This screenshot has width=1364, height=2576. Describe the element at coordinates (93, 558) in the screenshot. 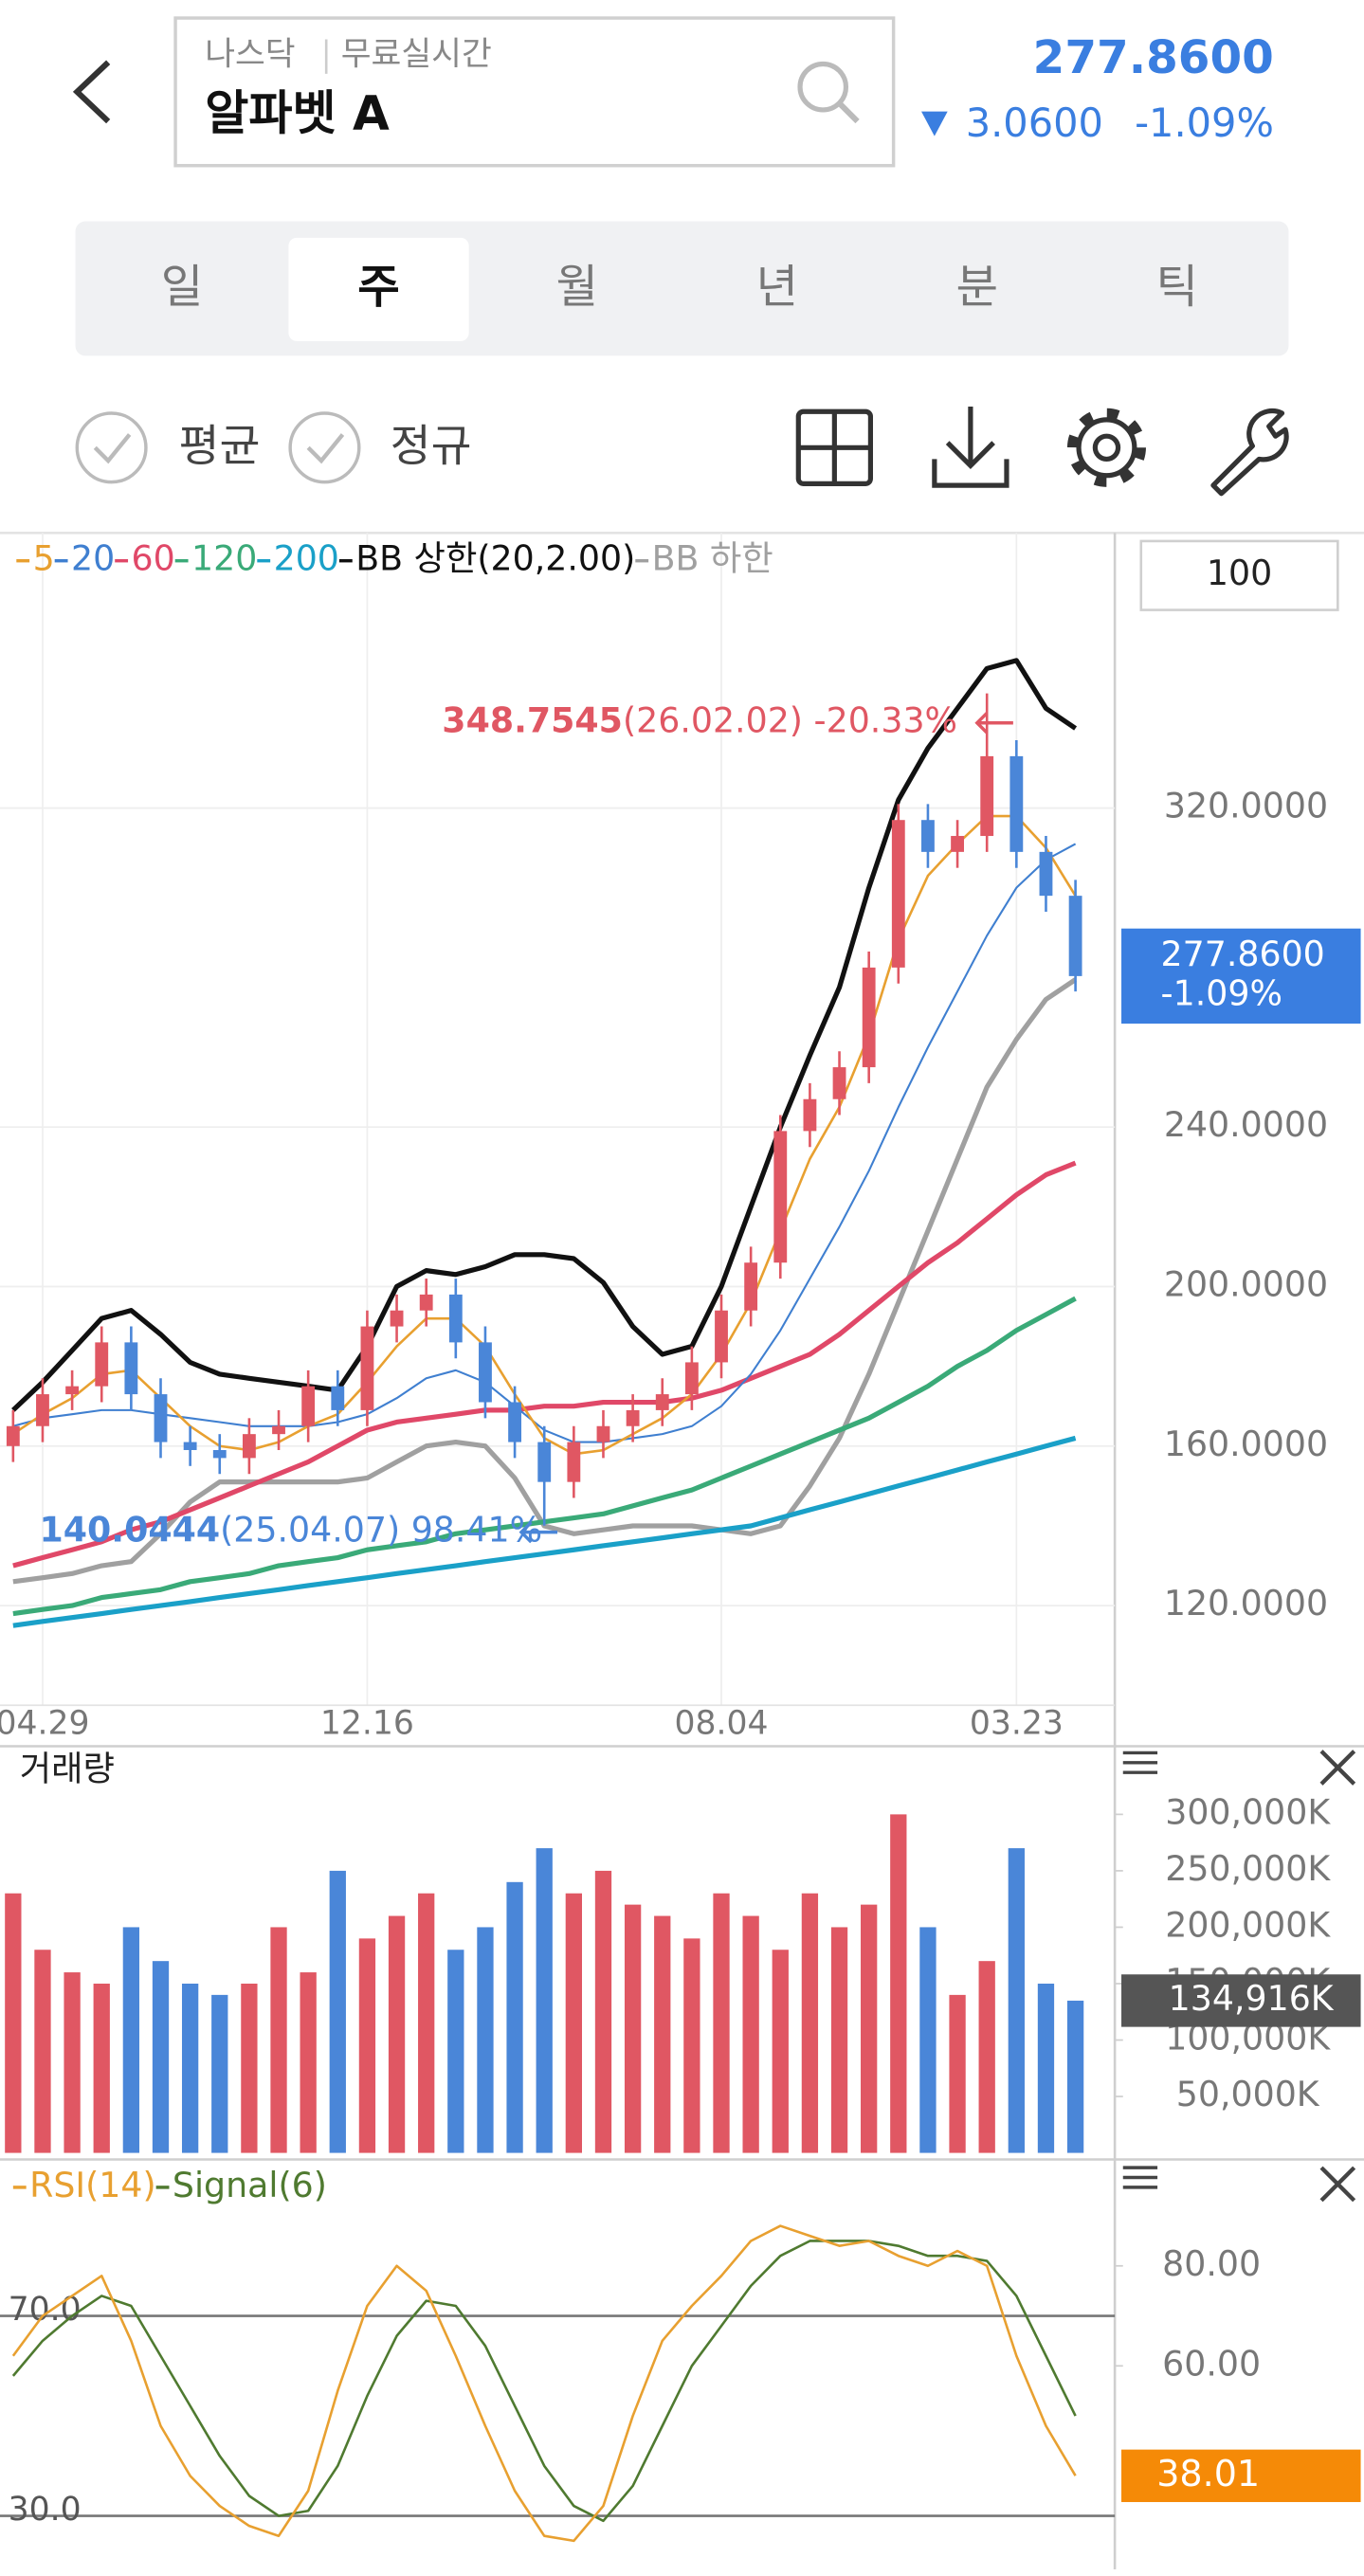

I see `legend-label: 20` at that location.